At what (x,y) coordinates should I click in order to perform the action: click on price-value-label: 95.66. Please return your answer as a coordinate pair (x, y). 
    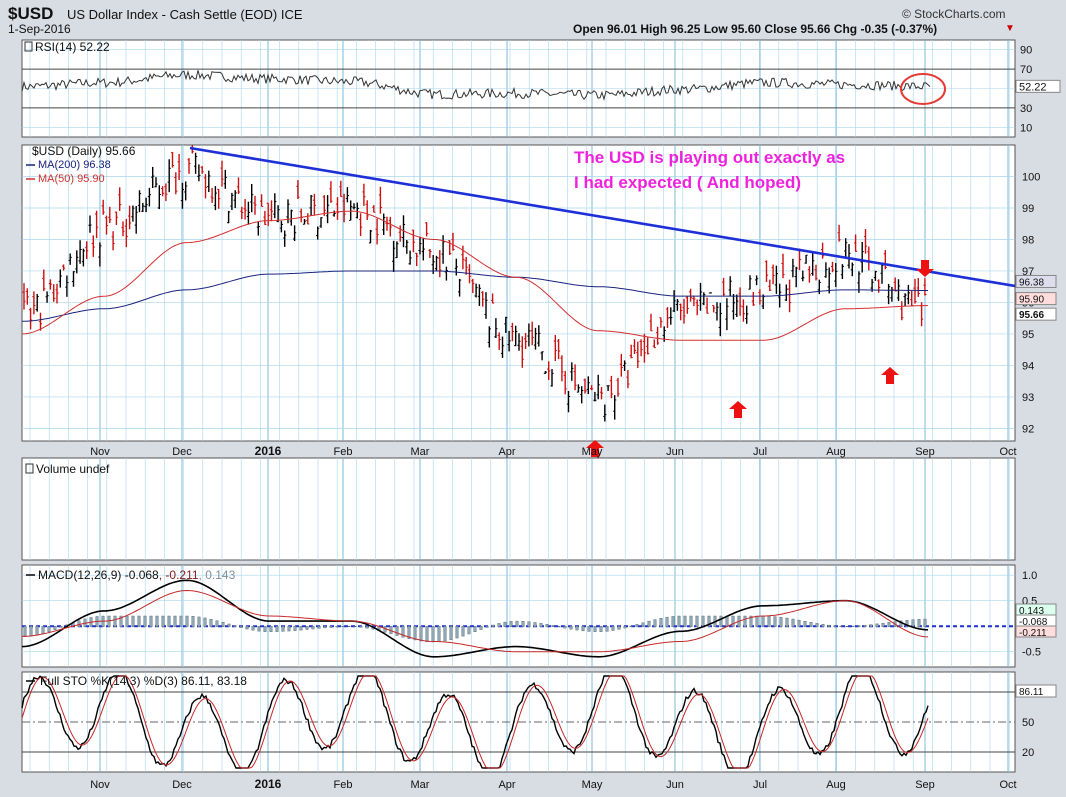
    Looking at the image, I should click on (1031, 315).